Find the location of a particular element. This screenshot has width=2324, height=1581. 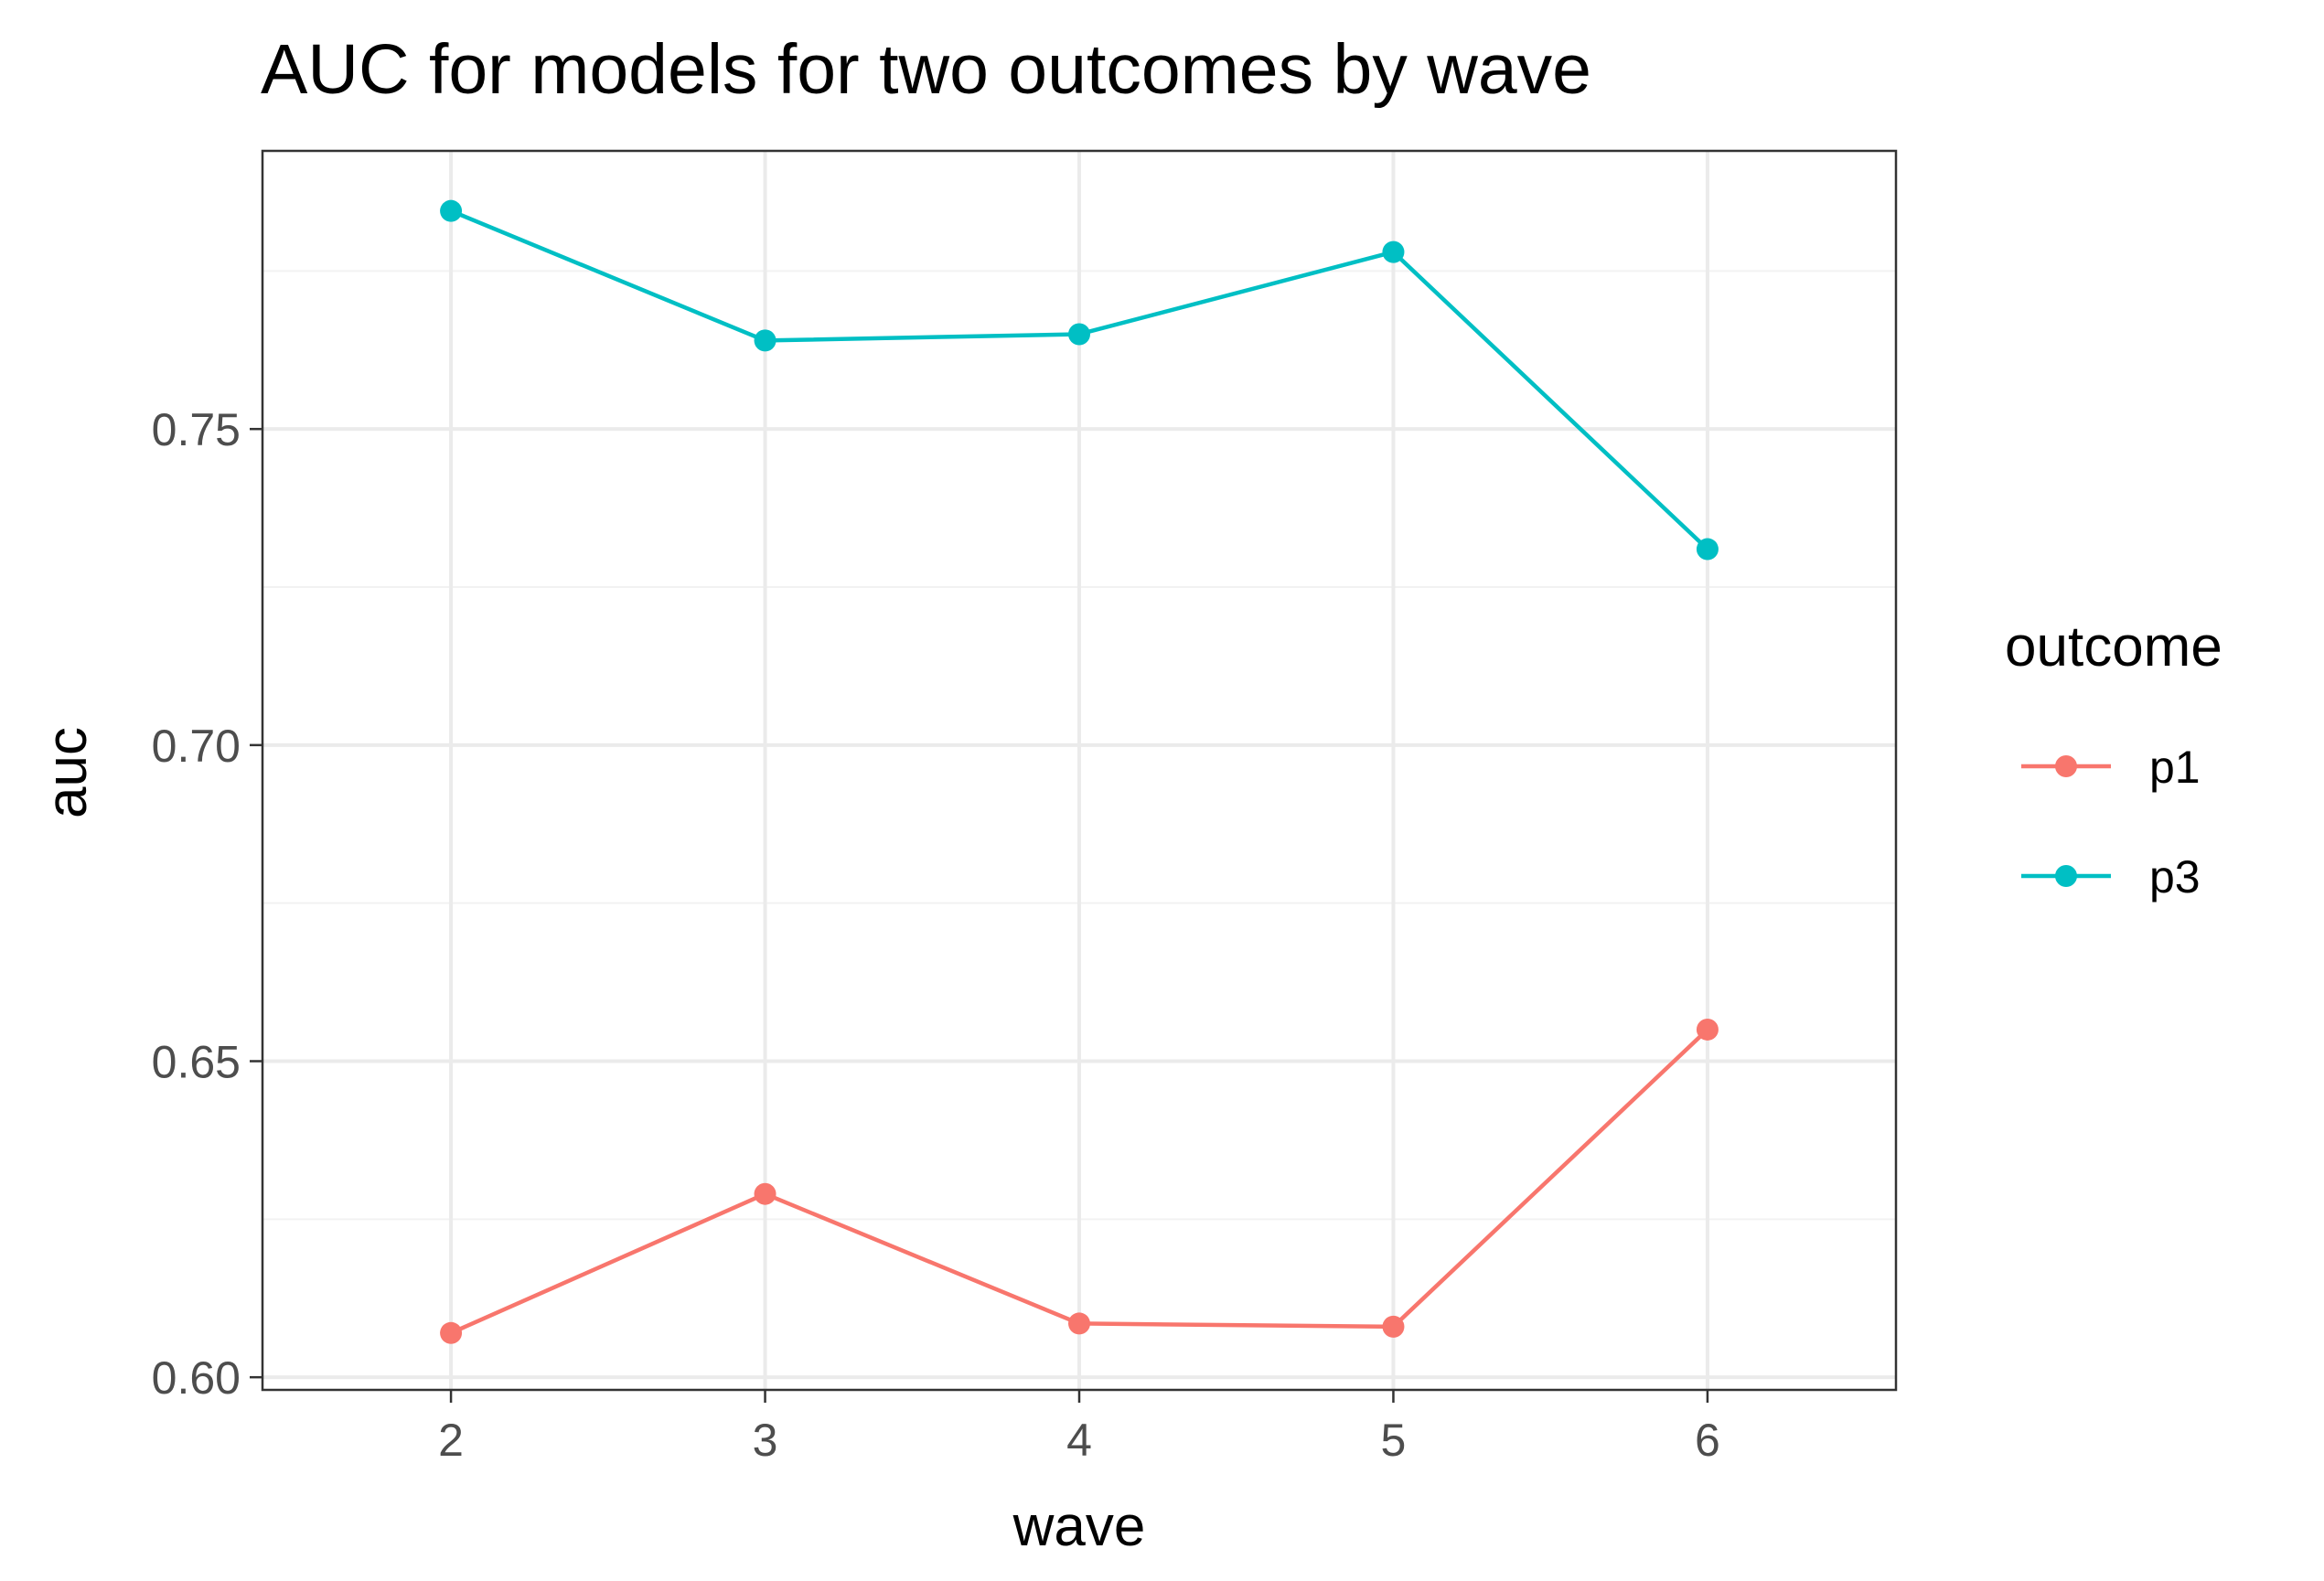

chart-title: AUC for models for two outcomes by wave is located at coordinates (926, 69).